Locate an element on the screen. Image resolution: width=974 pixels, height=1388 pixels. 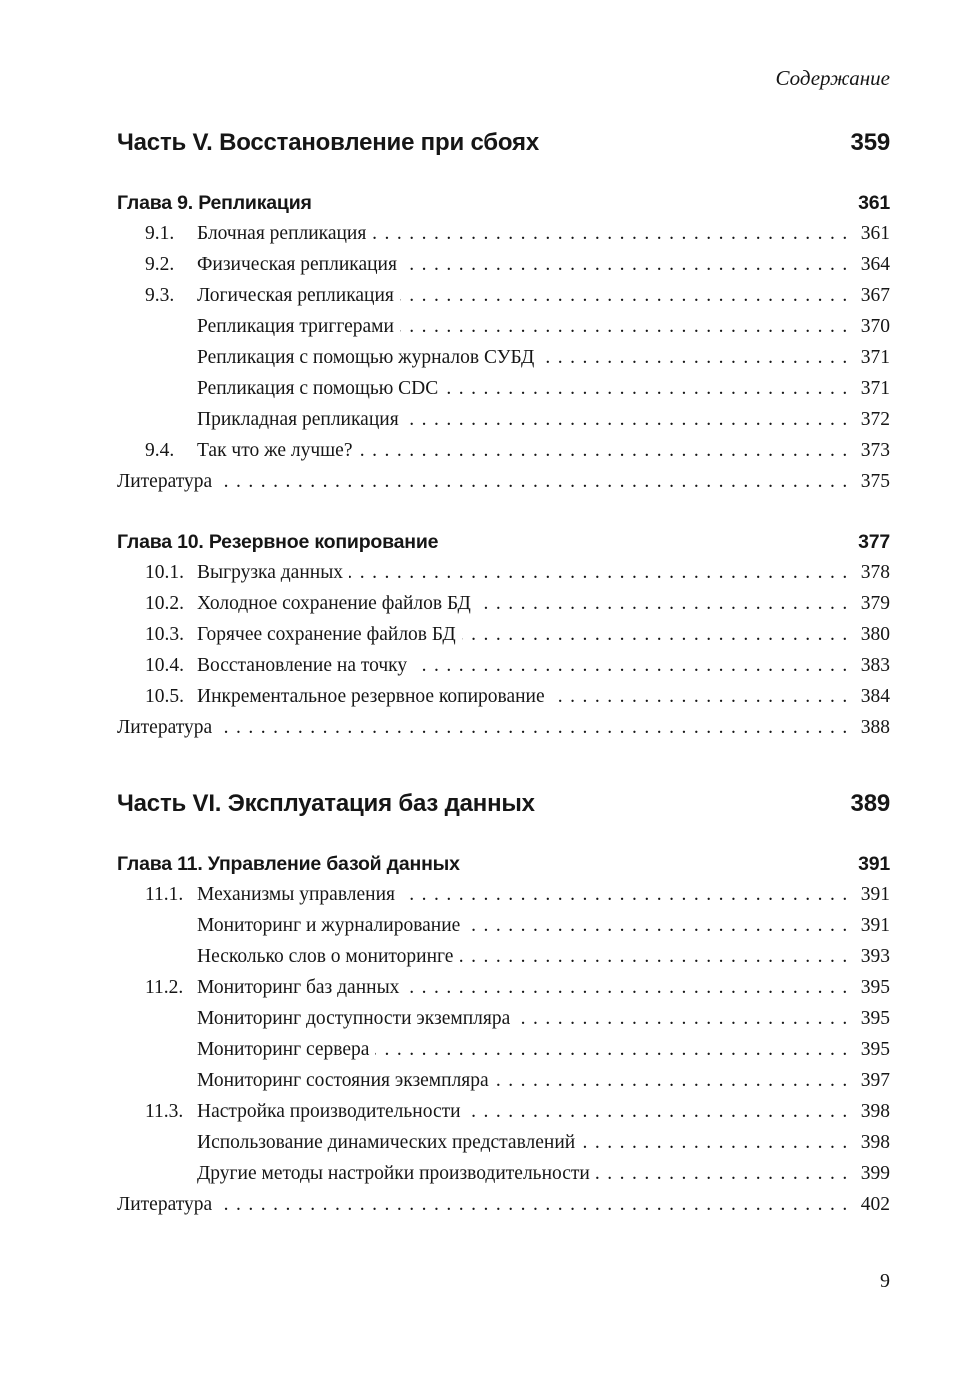
toc-chapter-heading: Глава 9. Репликация 361 is located at coordinates (503, 203).